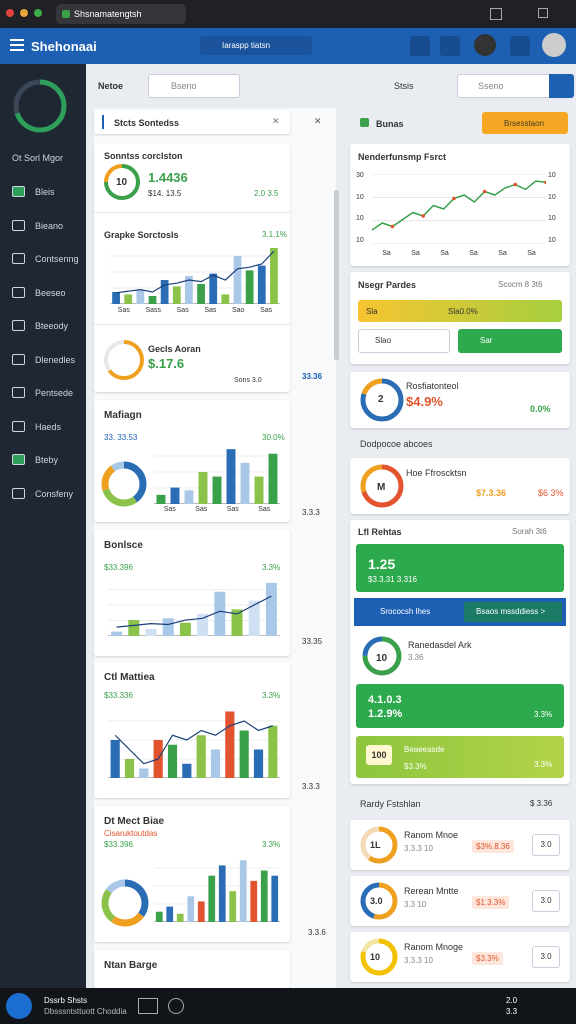 Image resolution: width=576 pixels, height=1024 pixels. I want to click on card-title: Mafiagn, so click(123, 415).